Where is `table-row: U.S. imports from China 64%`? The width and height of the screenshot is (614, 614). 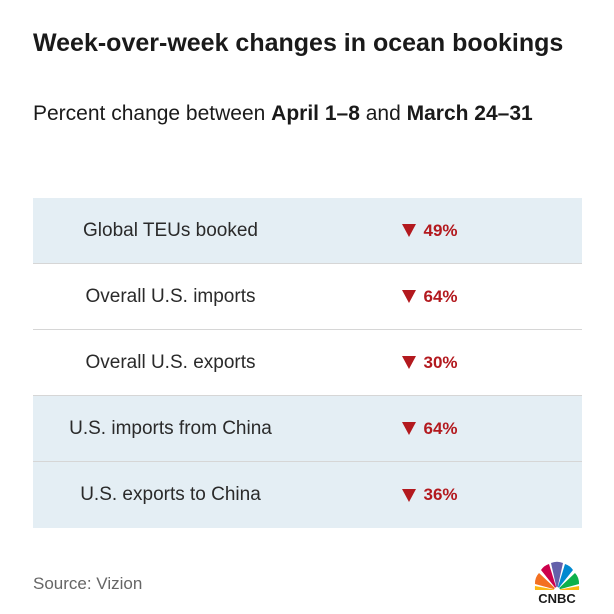 table-row: U.S. imports from China 64% is located at coordinates (307, 429).